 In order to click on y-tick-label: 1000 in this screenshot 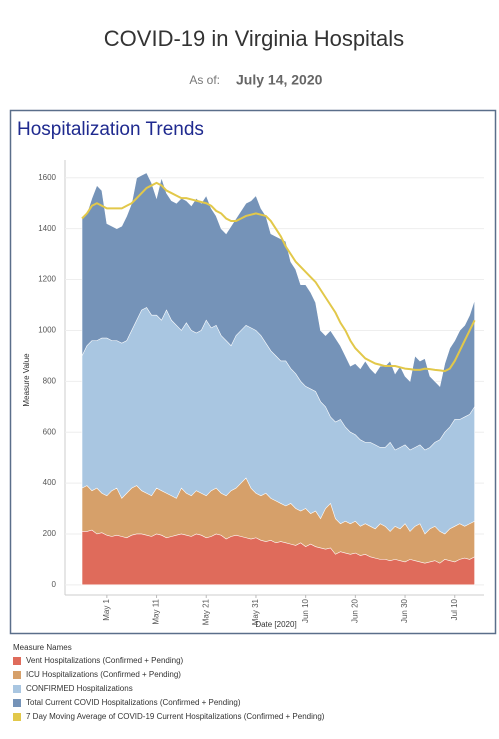, I will do `click(47, 330)`.